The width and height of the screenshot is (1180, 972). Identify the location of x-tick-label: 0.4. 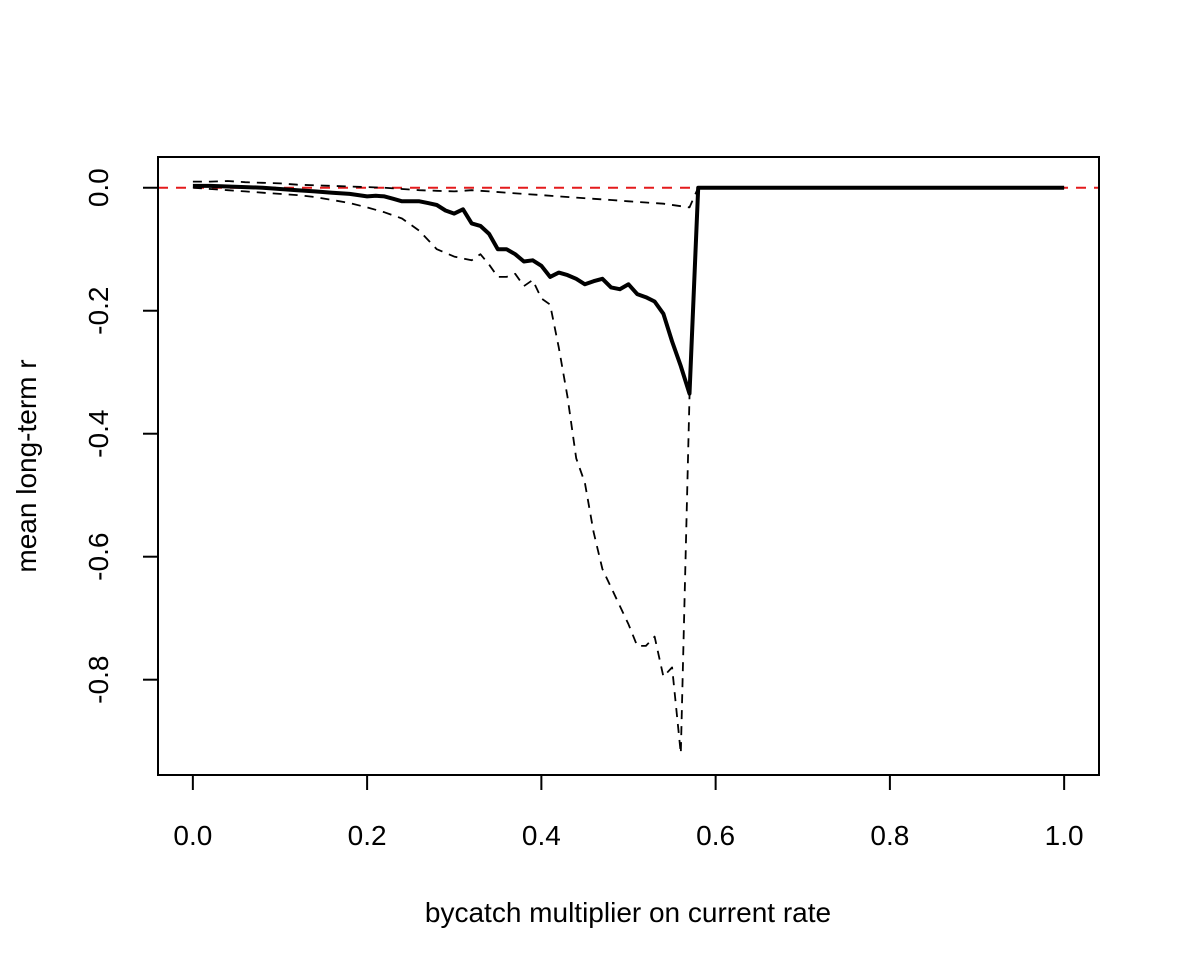
(541, 835).